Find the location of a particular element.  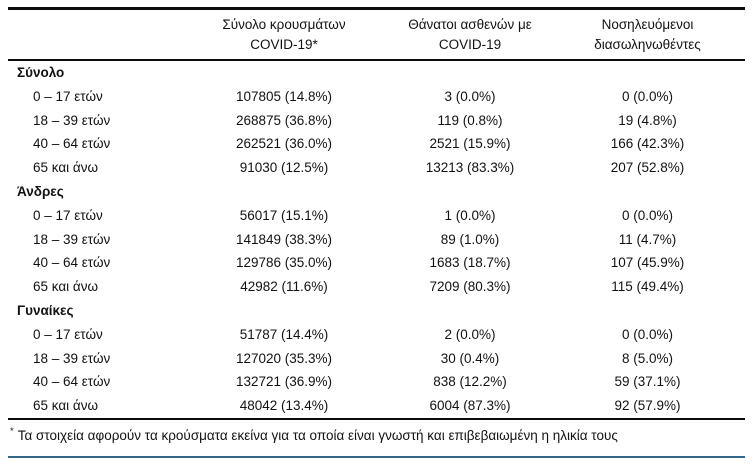

section-header-row-women: Γυναίκες is located at coordinates (376, 311).